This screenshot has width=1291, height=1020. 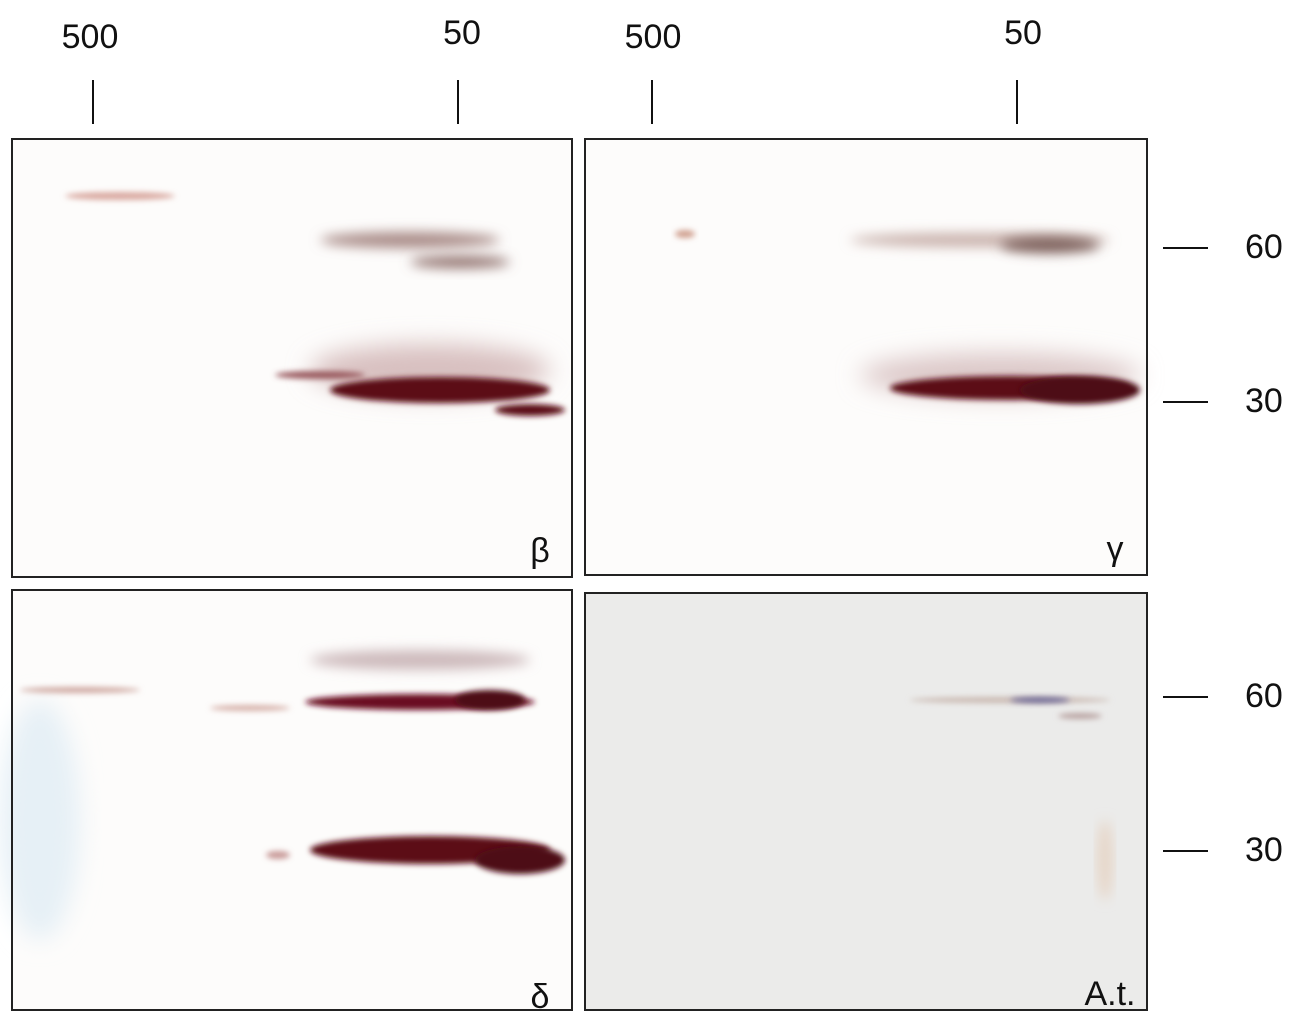 I want to click on panel-label: δ, so click(x=540, y=997).